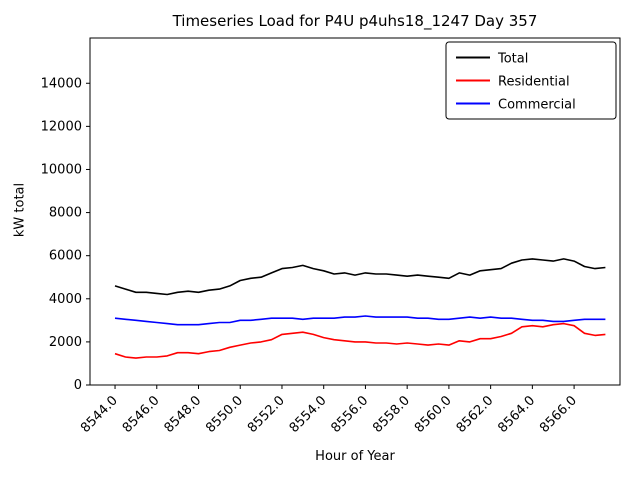 The width and height of the screenshot is (640, 480). What do you see at coordinates (516, 414) in the screenshot?
I see `x-tick-label: 8564.0` at bounding box center [516, 414].